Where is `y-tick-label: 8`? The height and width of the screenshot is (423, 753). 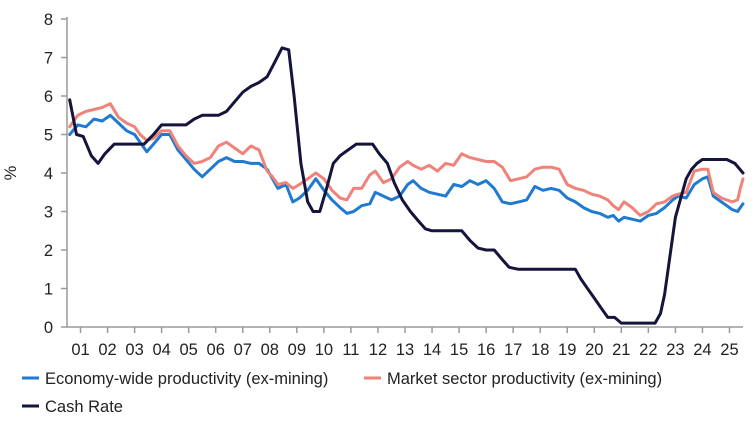
y-tick-label: 8 is located at coordinates (48, 20).